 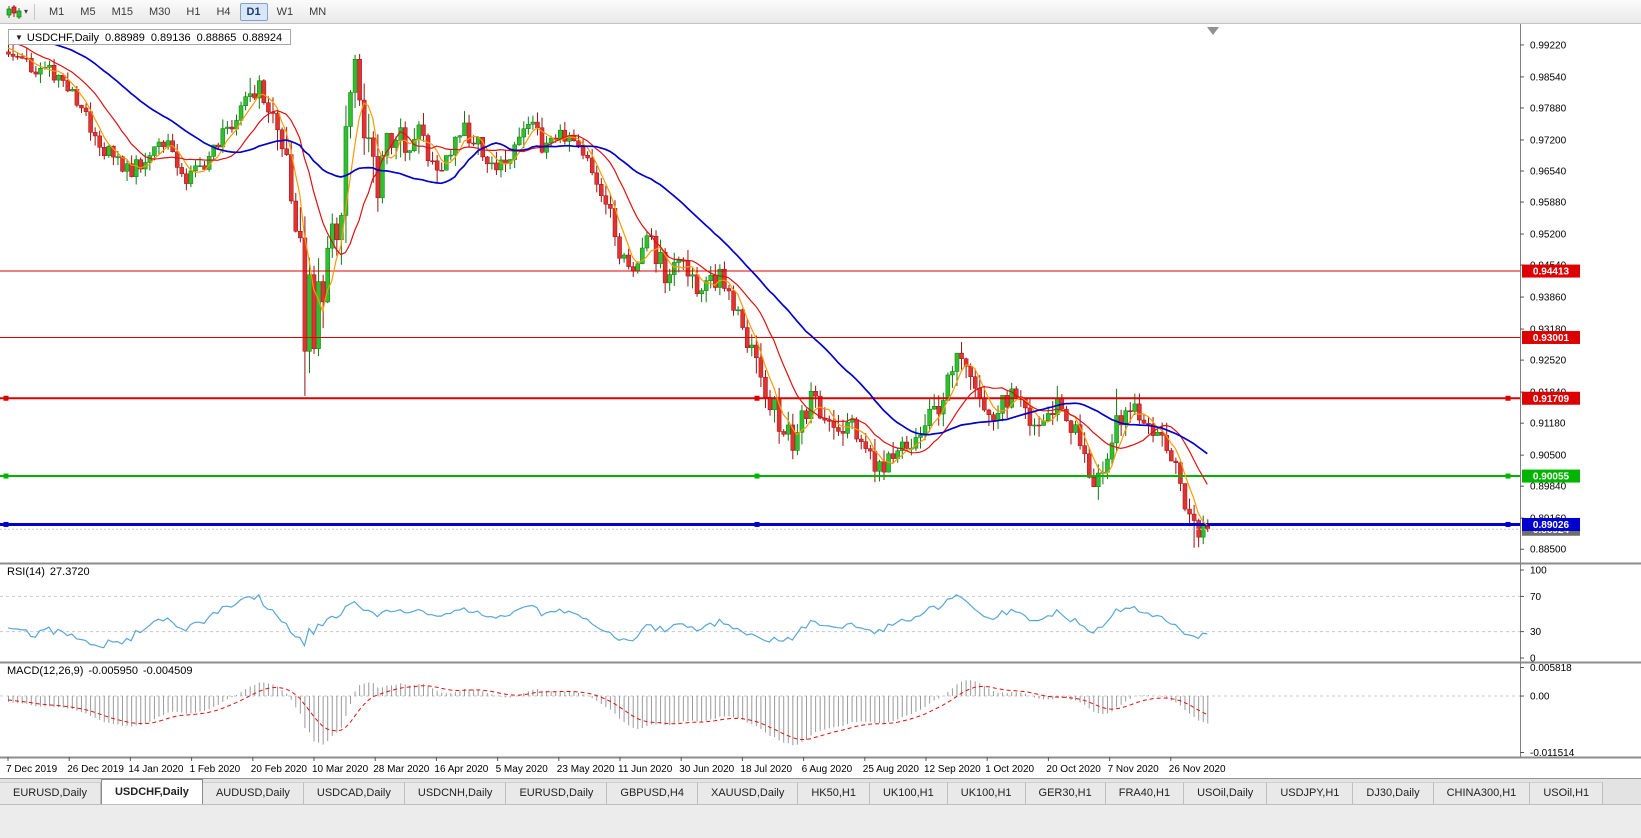 I want to click on macd-name: MACD(12,26,9), so click(x=45, y=671).